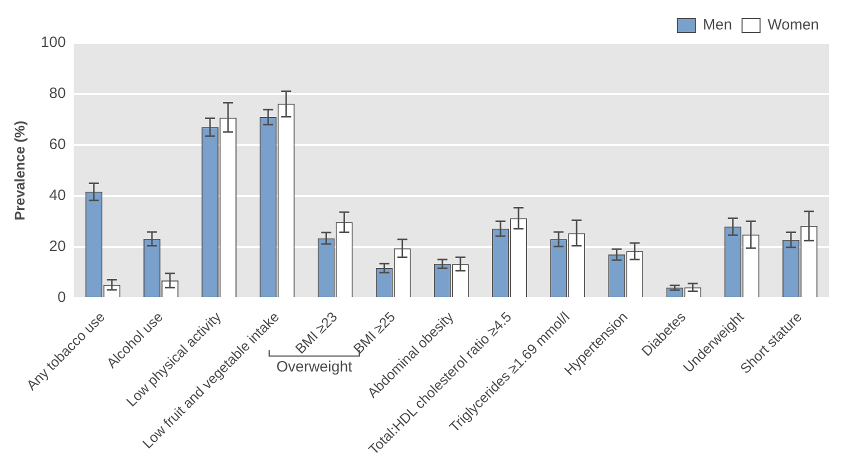 This screenshot has width=841, height=470. Describe the element at coordinates (57, 145) in the screenshot. I see `y-tick-label: 60` at that location.